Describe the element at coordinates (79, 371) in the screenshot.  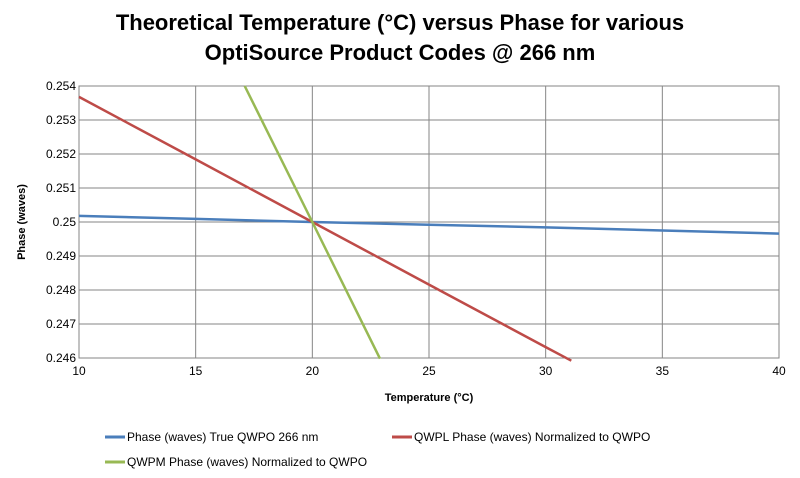
I see `x-tick-label: 10` at that location.